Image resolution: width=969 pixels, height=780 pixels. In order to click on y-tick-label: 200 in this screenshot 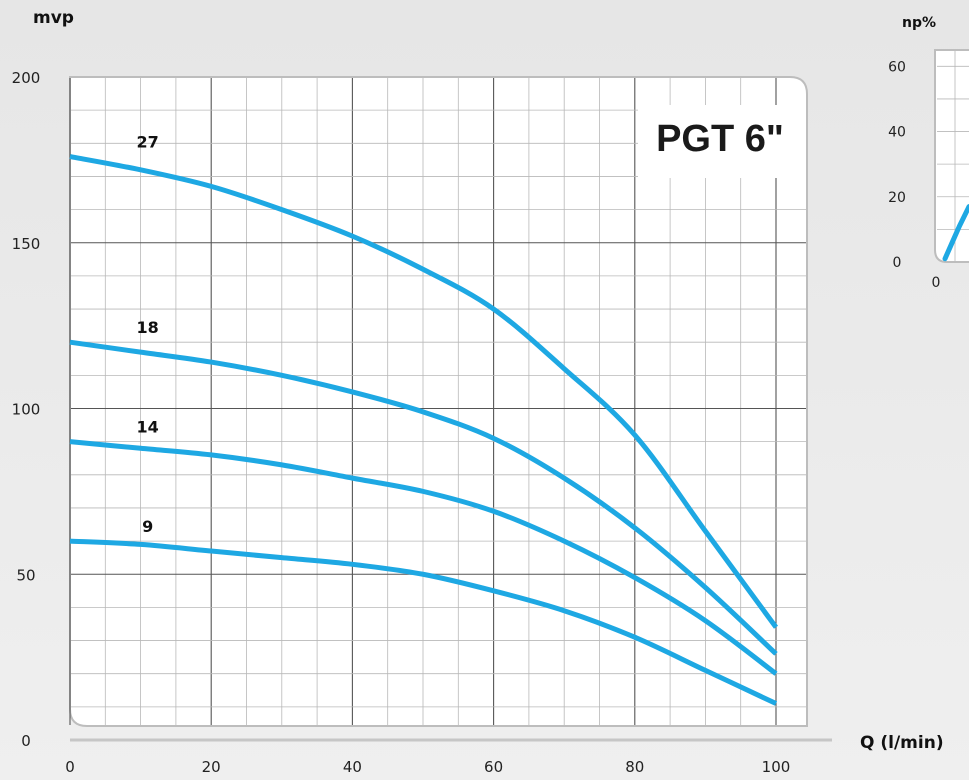, I will do `click(26, 78)`.